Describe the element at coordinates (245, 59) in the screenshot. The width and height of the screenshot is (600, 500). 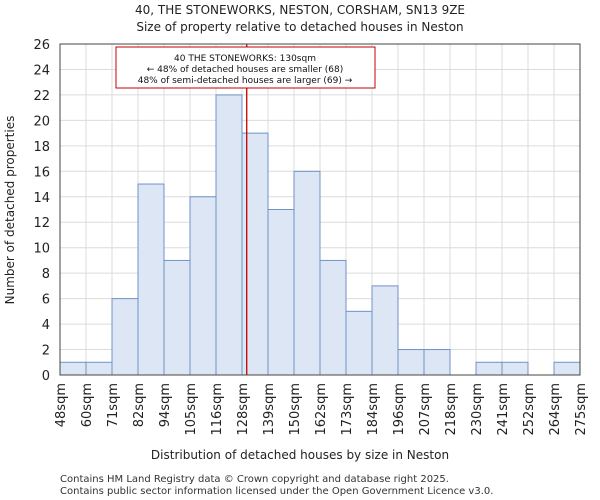
I see `annotation-line-1: 40 THE STONEWORKS: 130sqm` at that location.